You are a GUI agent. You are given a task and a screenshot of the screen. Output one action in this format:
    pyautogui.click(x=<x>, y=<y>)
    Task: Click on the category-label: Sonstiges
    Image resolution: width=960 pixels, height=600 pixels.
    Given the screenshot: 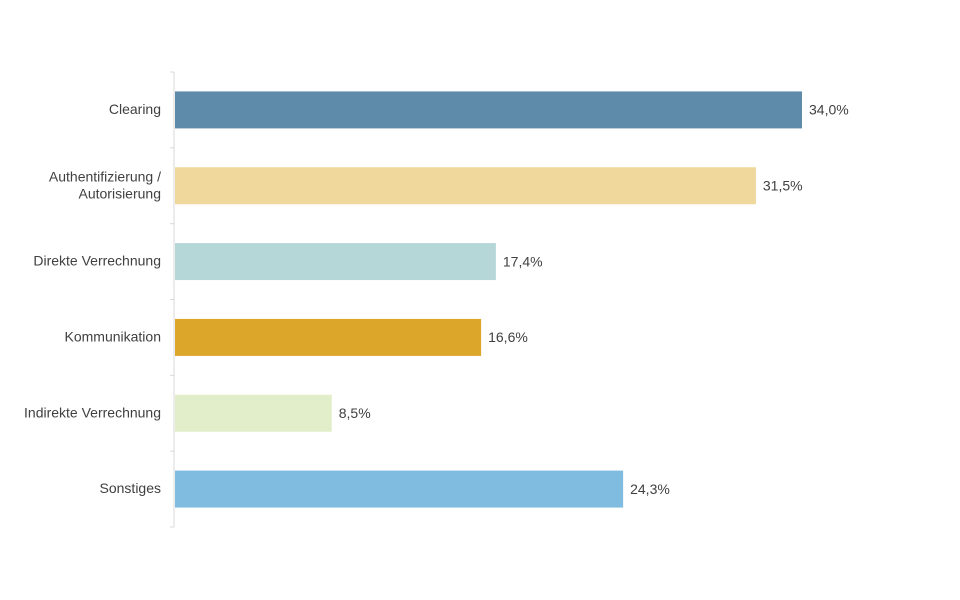 What is the action you would take?
    pyautogui.click(x=130, y=488)
    